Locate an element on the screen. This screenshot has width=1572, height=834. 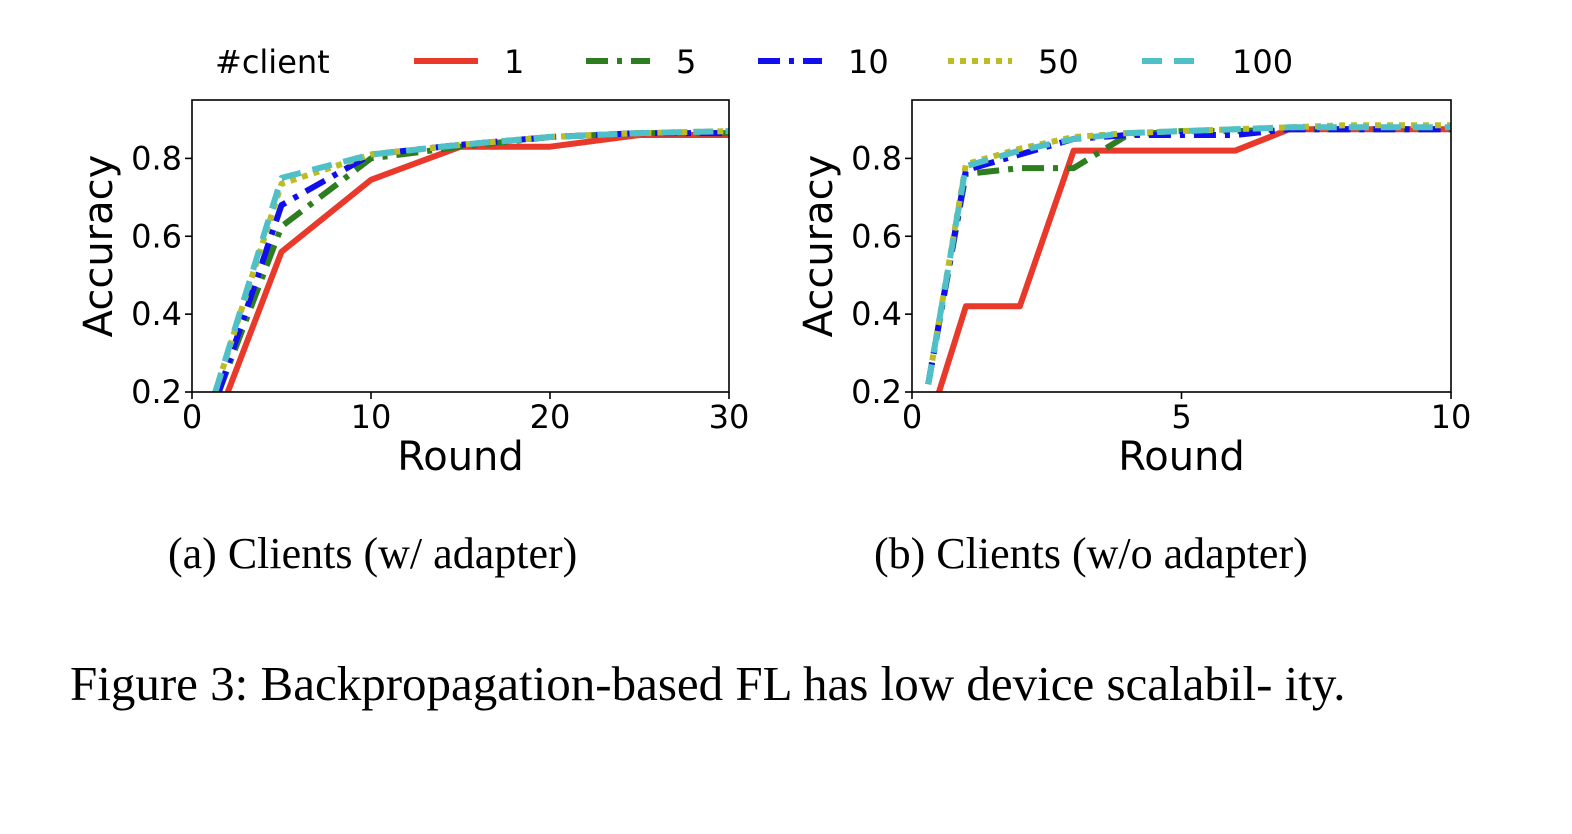
x-tick-label: 30 is located at coordinates (729, 417).